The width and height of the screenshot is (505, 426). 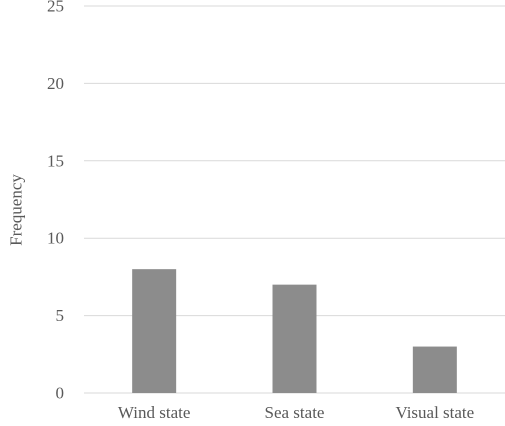 What do you see at coordinates (154, 331) in the screenshot?
I see `bar-wind-state` at bounding box center [154, 331].